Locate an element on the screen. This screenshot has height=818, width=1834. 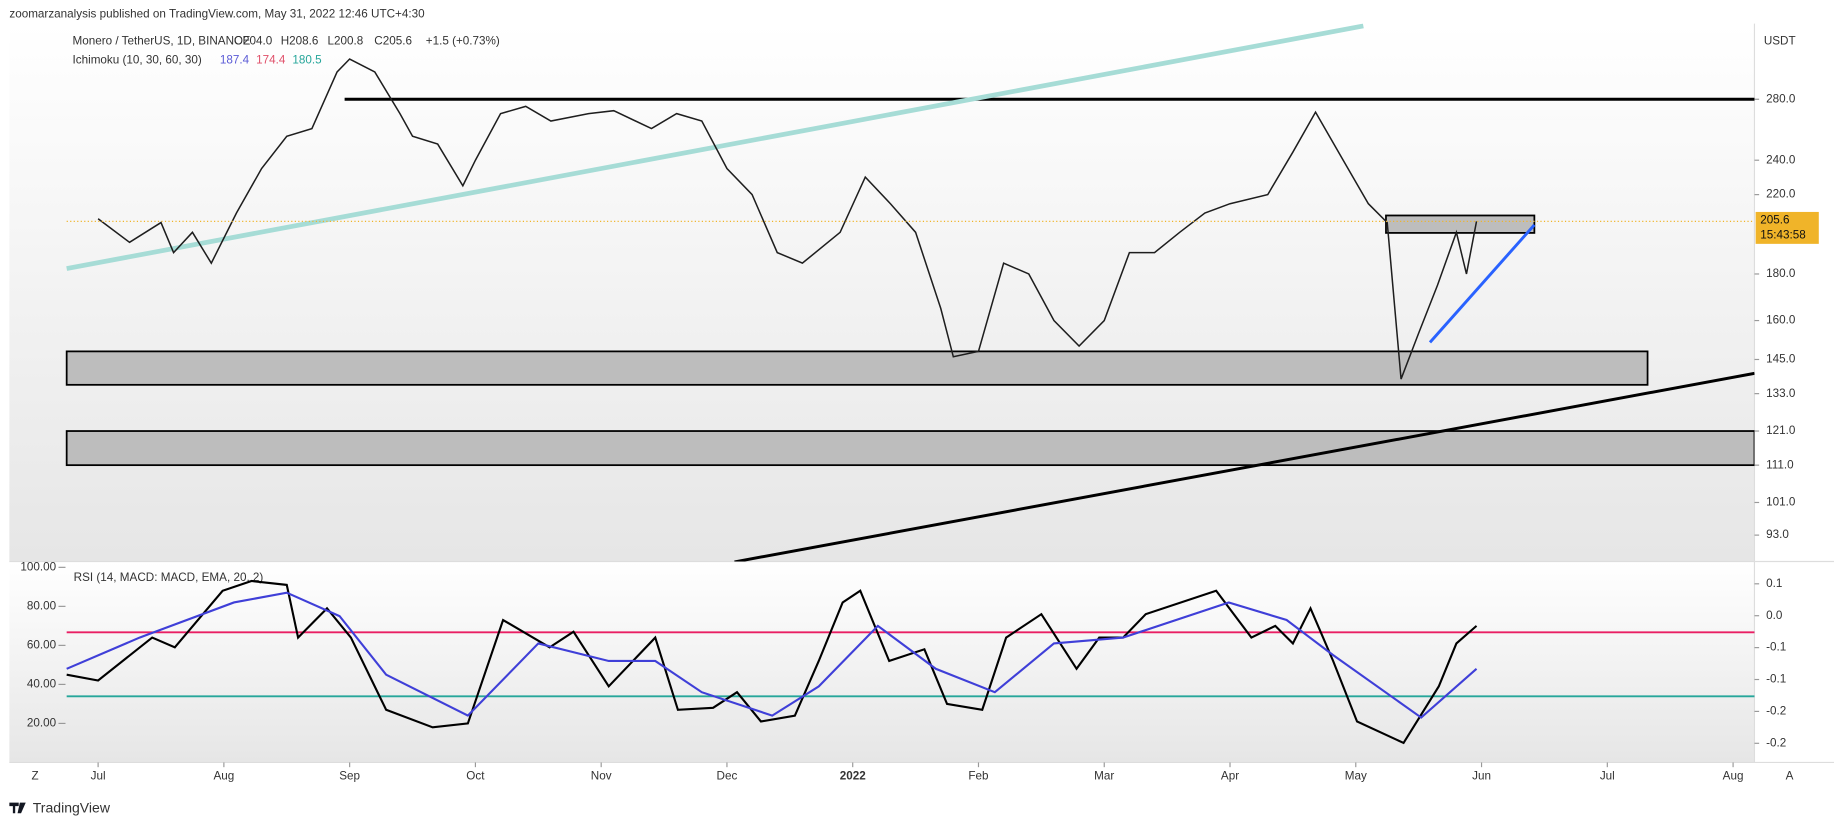
x-tick-label: 2022 is located at coordinates (853, 776).